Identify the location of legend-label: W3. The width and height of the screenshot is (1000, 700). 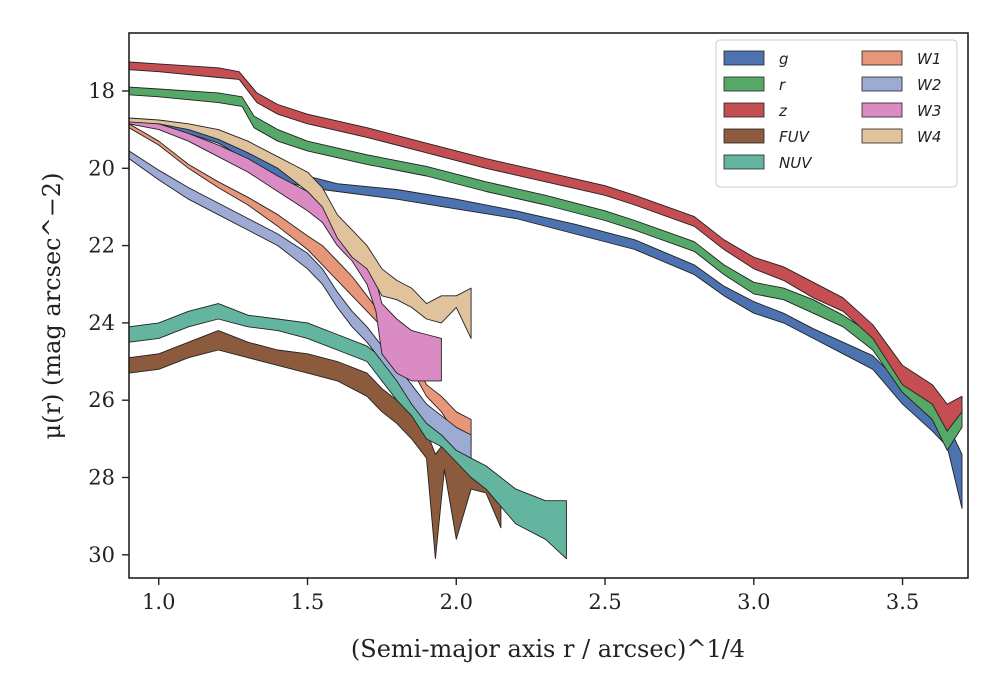
(929, 111).